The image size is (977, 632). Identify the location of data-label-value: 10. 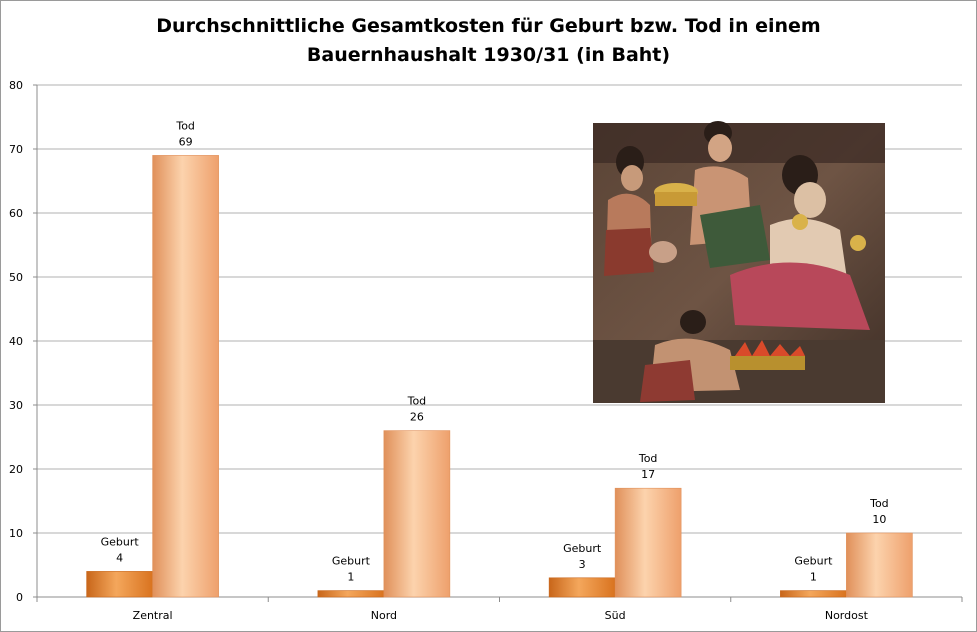
(879, 519).